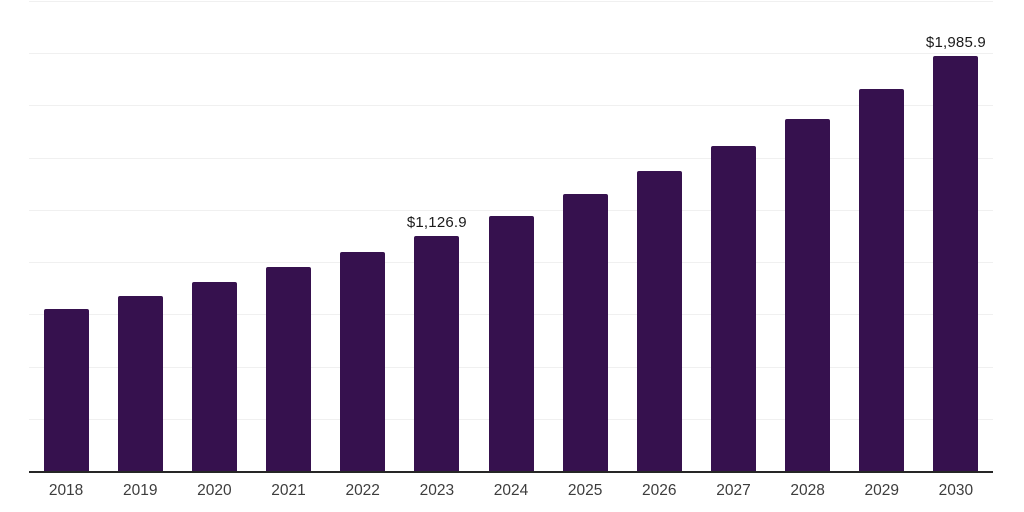 Image resolution: width=1024 pixels, height=512 pixels. Describe the element at coordinates (733, 308) in the screenshot. I see `bar-2027` at that location.